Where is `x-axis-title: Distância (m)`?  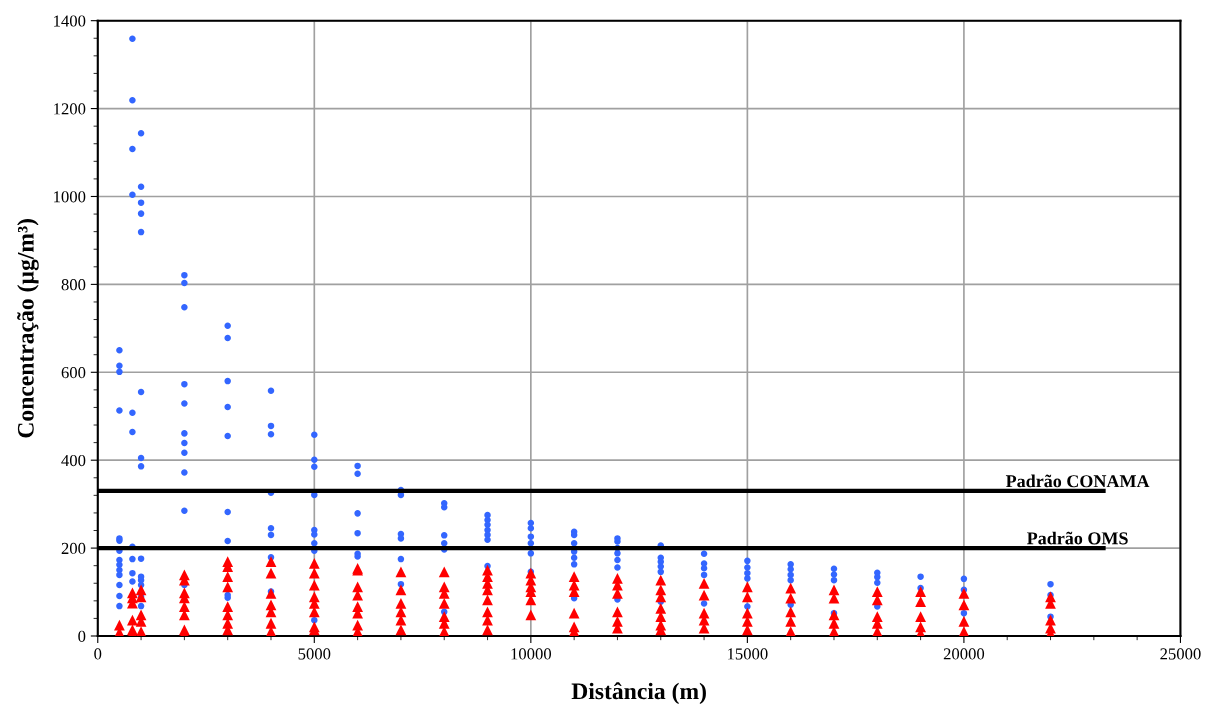 x-axis-title: Distância (m) is located at coordinates (638, 693).